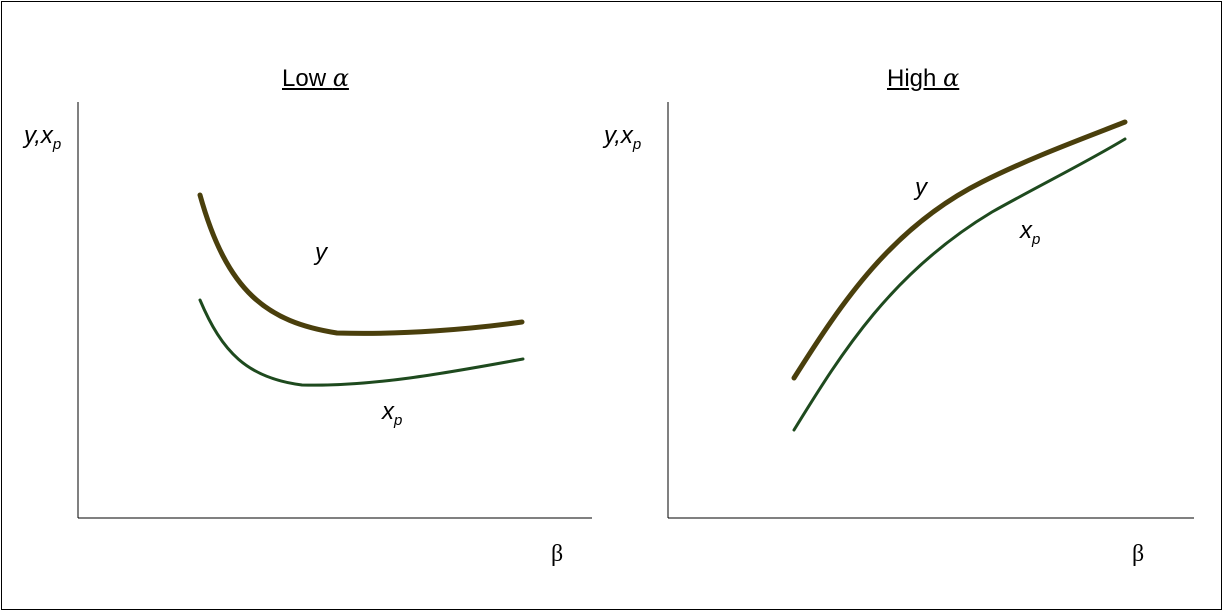  I want to click on panel-title: Low α, so click(315, 78).